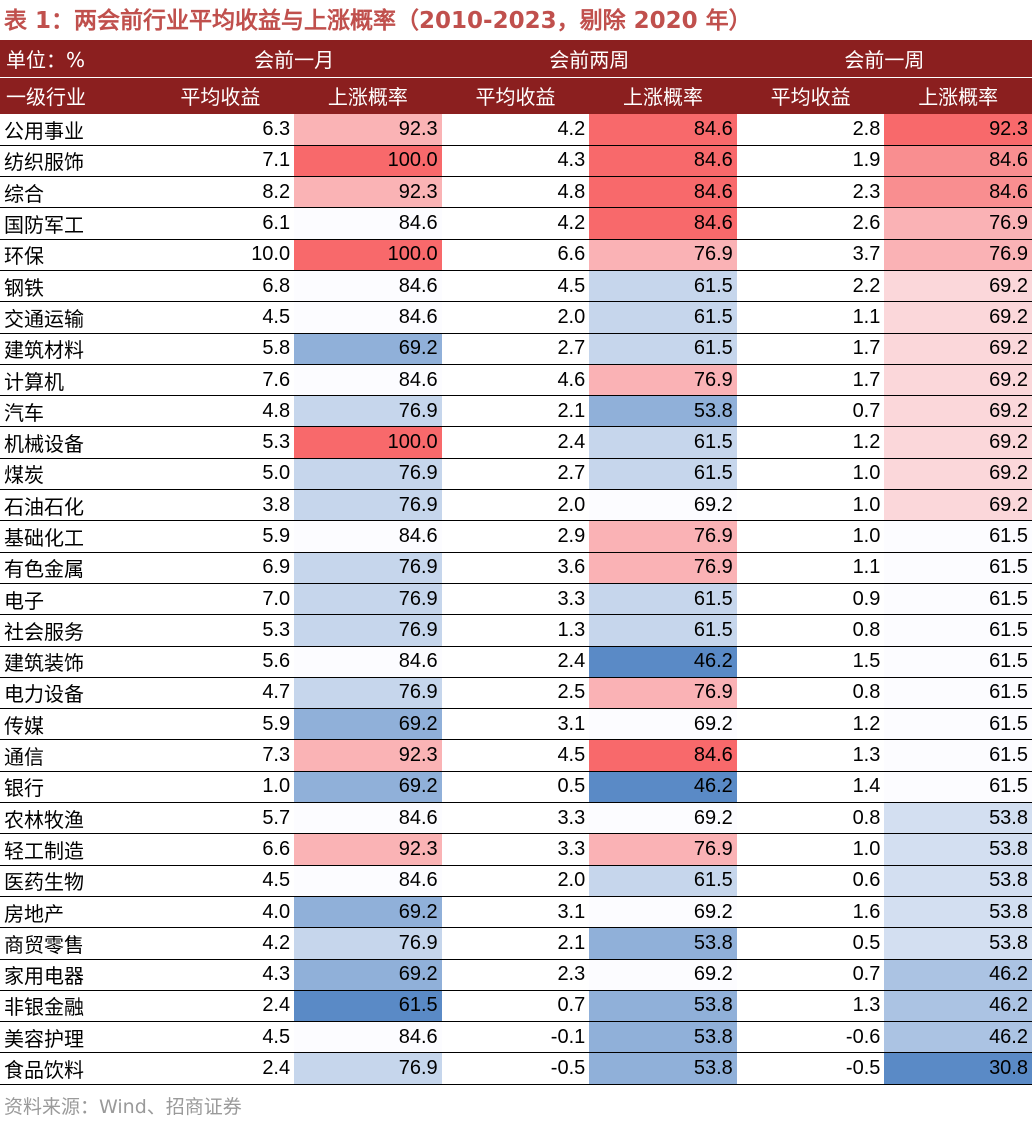 The height and width of the screenshot is (1126, 1032). I want to click on table-row: 房地产 4.0 69.2 3.1 69.2 1.6 53.8, so click(516, 912).